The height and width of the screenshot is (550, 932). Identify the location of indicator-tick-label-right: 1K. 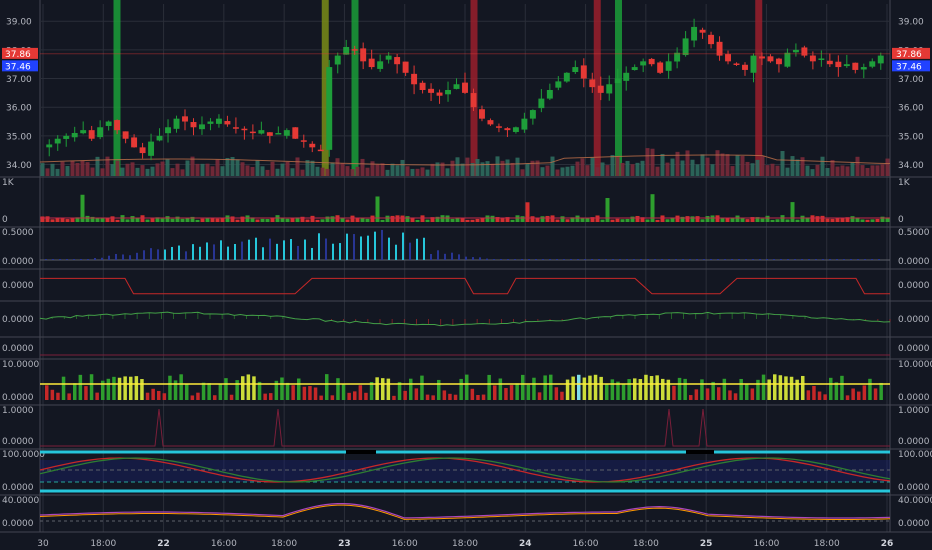
(904, 183).